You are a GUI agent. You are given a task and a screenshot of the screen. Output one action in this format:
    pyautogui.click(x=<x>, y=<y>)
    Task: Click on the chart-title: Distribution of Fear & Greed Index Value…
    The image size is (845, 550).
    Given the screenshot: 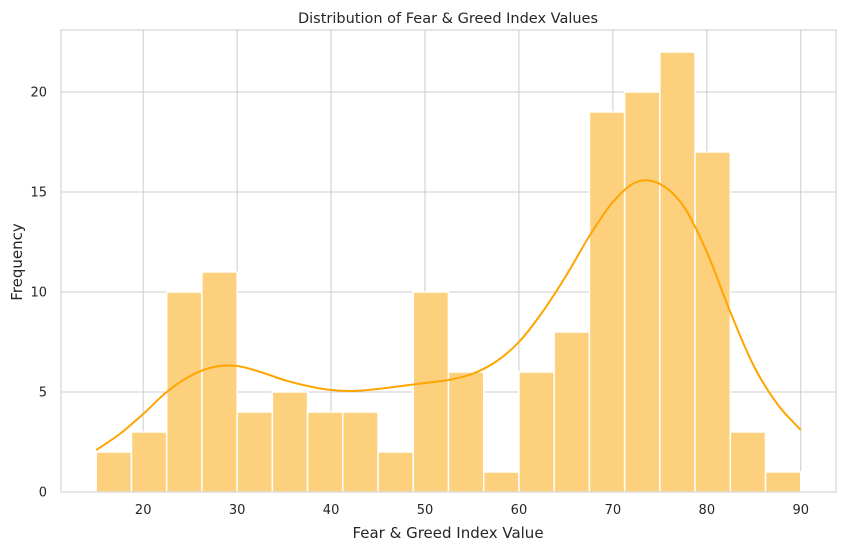 What is the action you would take?
    pyautogui.click(x=448, y=19)
    